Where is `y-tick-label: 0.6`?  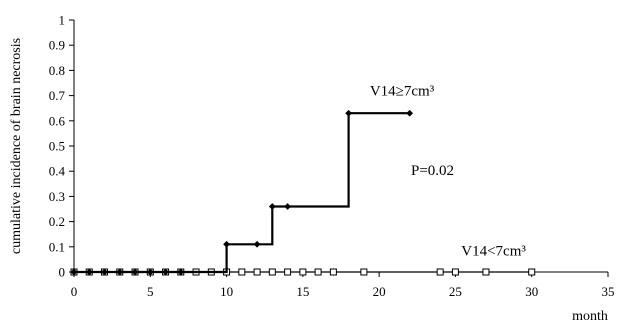
y-tick-label: 0.6 is located at coordinates (57, 120).